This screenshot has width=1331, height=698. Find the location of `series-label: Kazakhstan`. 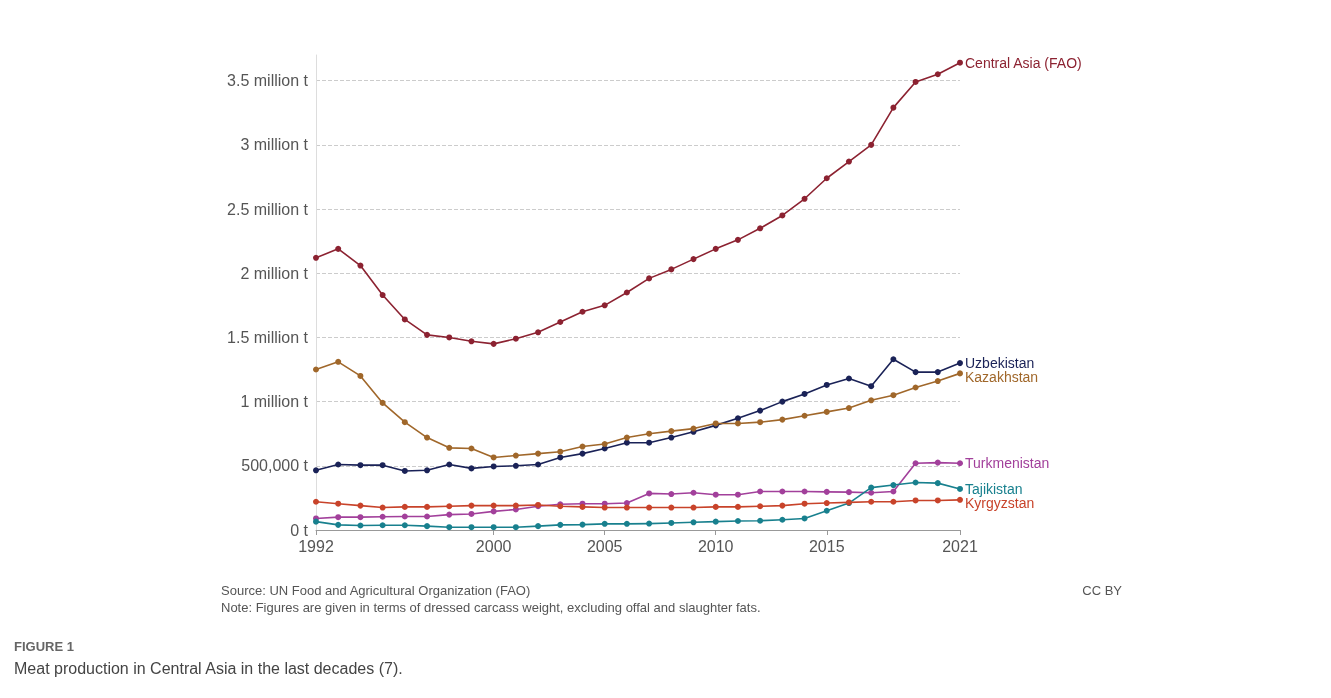

series-label: Kazakhstan is located at coordinates (1002, 377).